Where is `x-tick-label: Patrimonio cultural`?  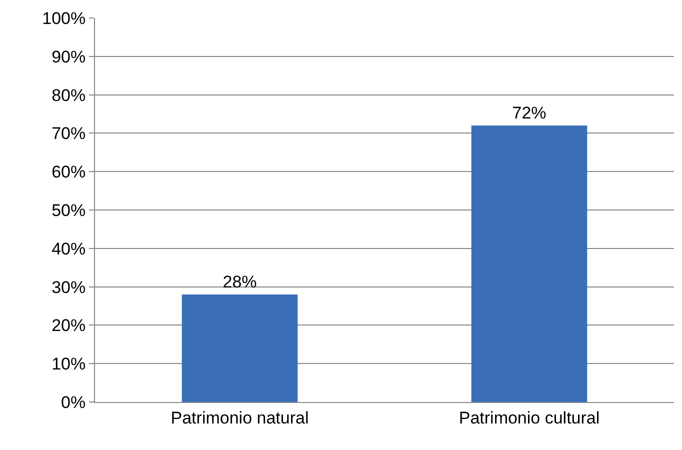
x-tick-label: Patrimonio cultural is located at coordinates (529, 418).